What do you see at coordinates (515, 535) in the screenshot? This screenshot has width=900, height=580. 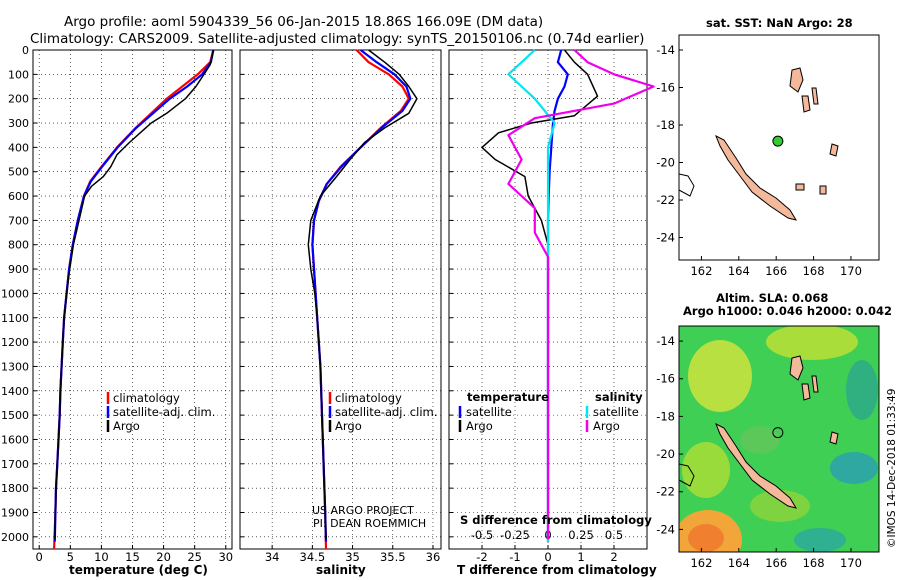 I see `s-tick-label: -0.25` at bounding box center [515, 535].